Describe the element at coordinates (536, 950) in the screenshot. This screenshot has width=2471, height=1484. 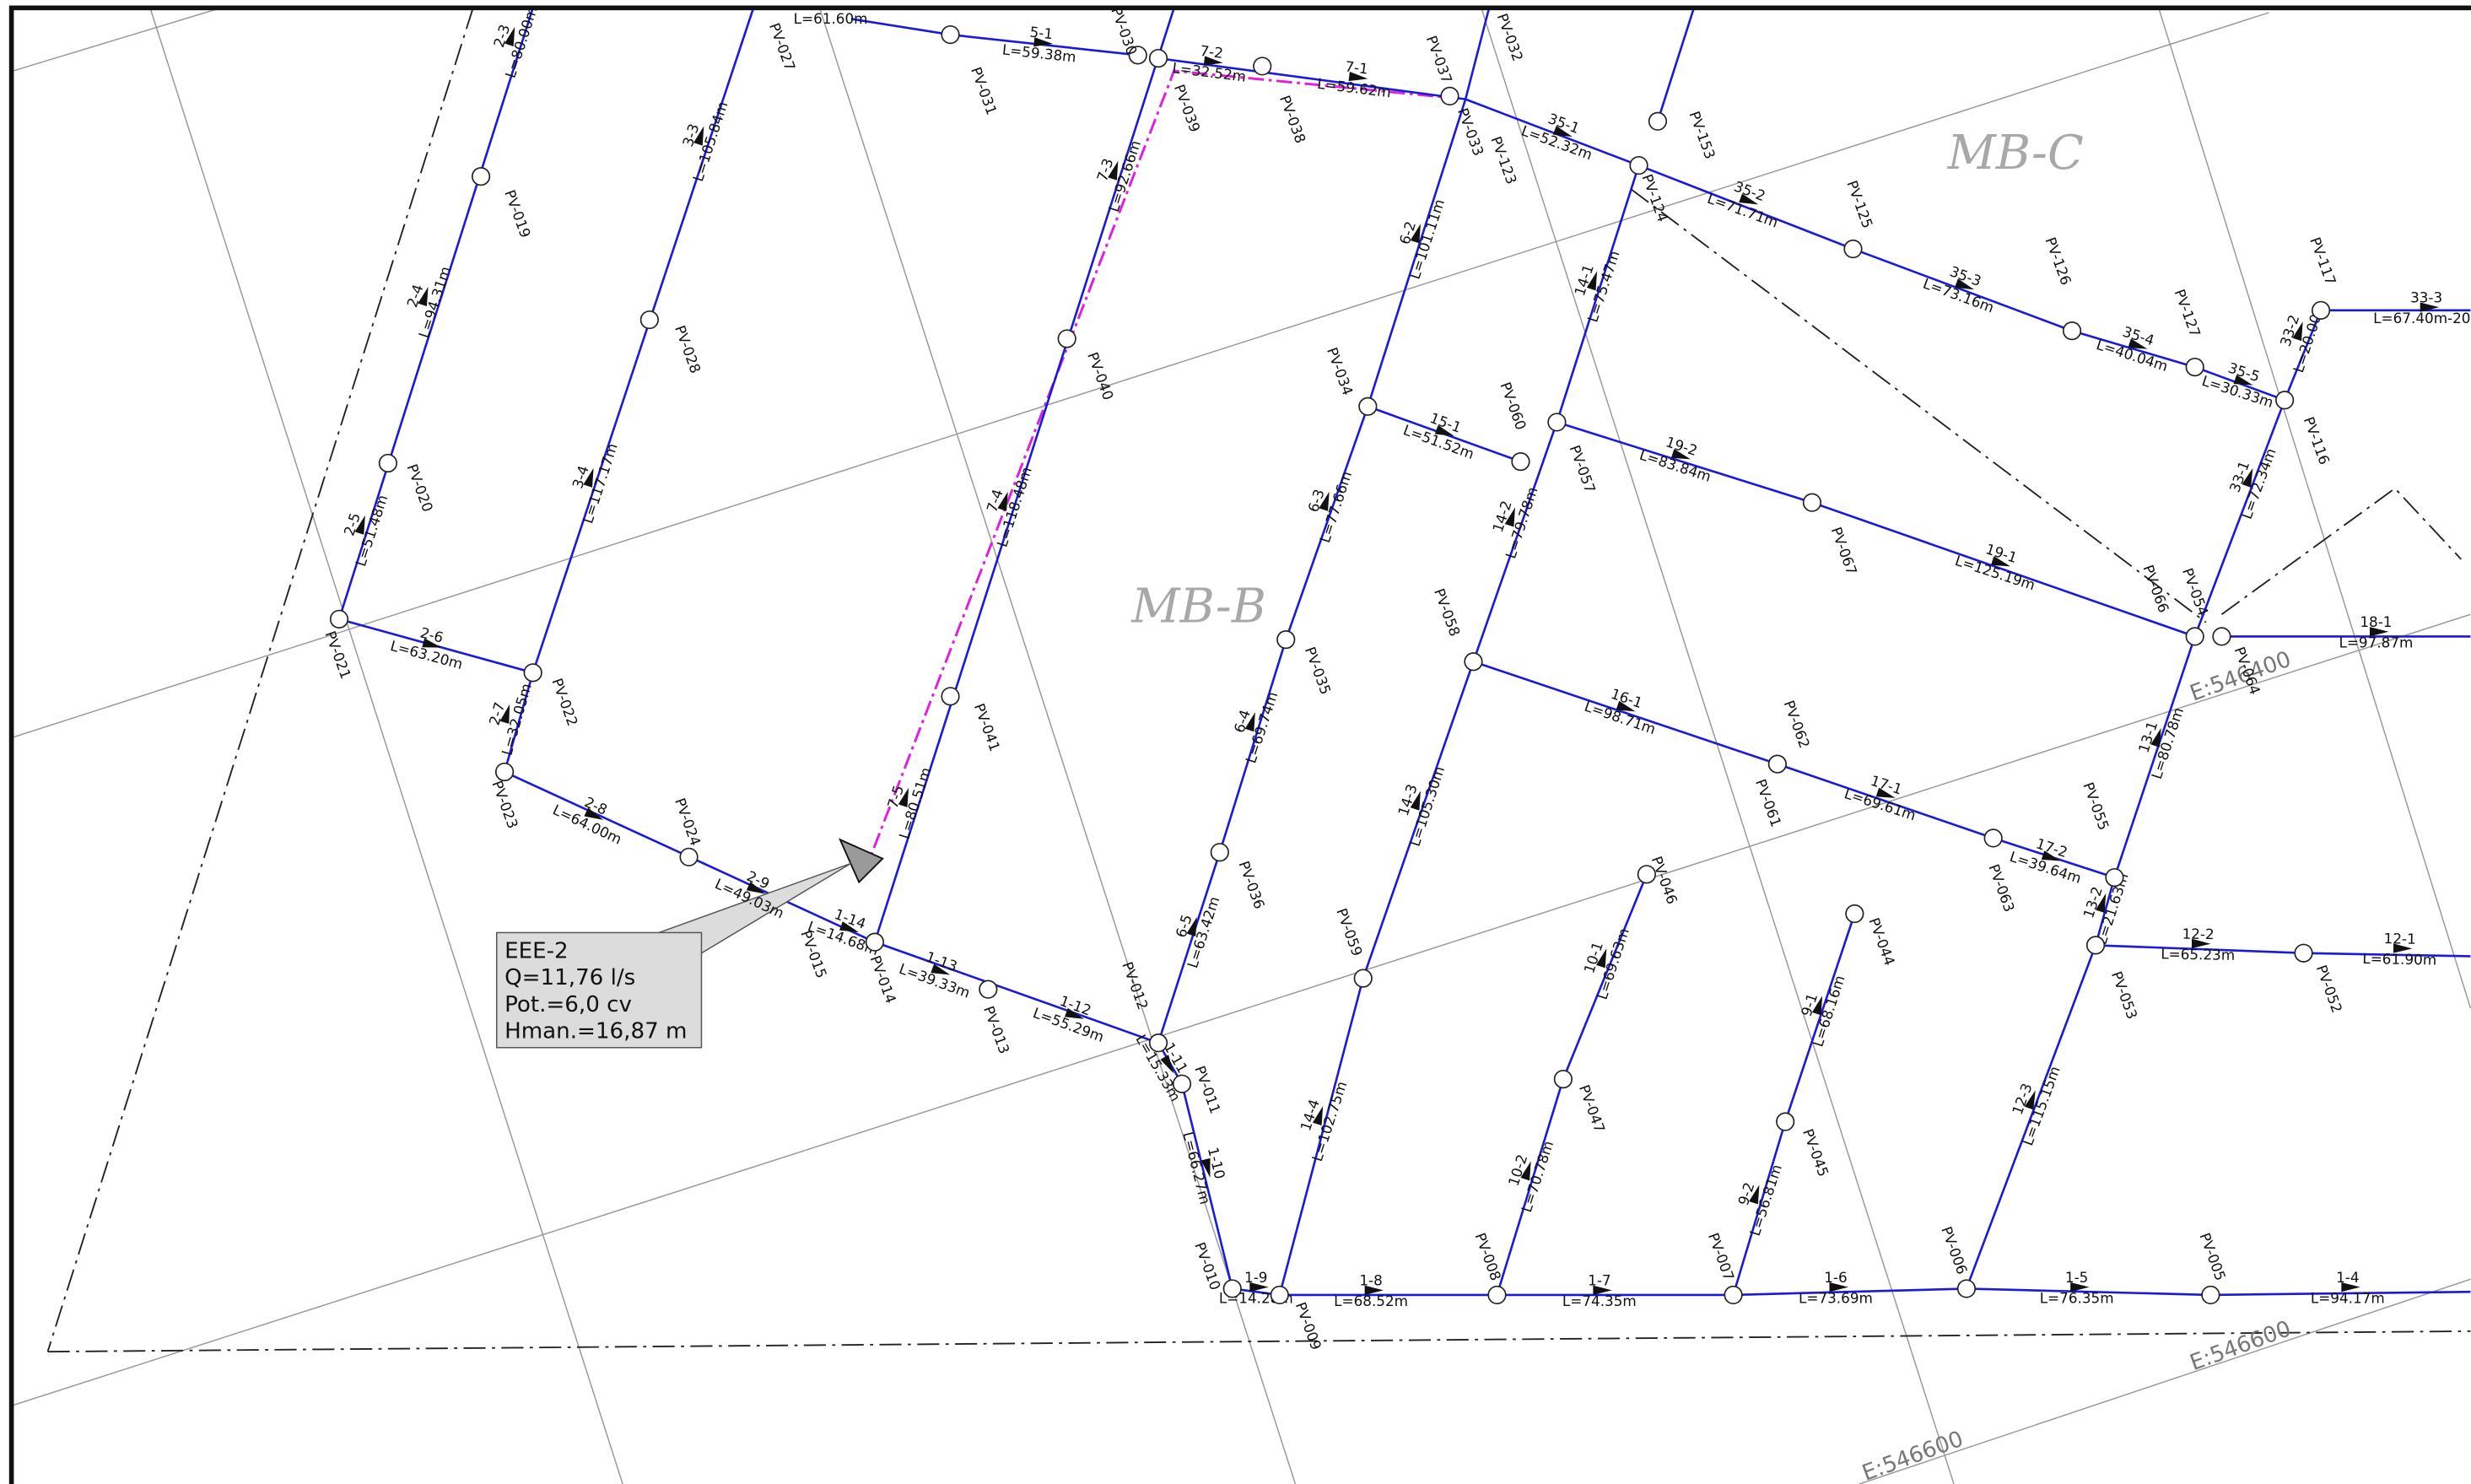
I see `pump-name: EEE-2` at that location.